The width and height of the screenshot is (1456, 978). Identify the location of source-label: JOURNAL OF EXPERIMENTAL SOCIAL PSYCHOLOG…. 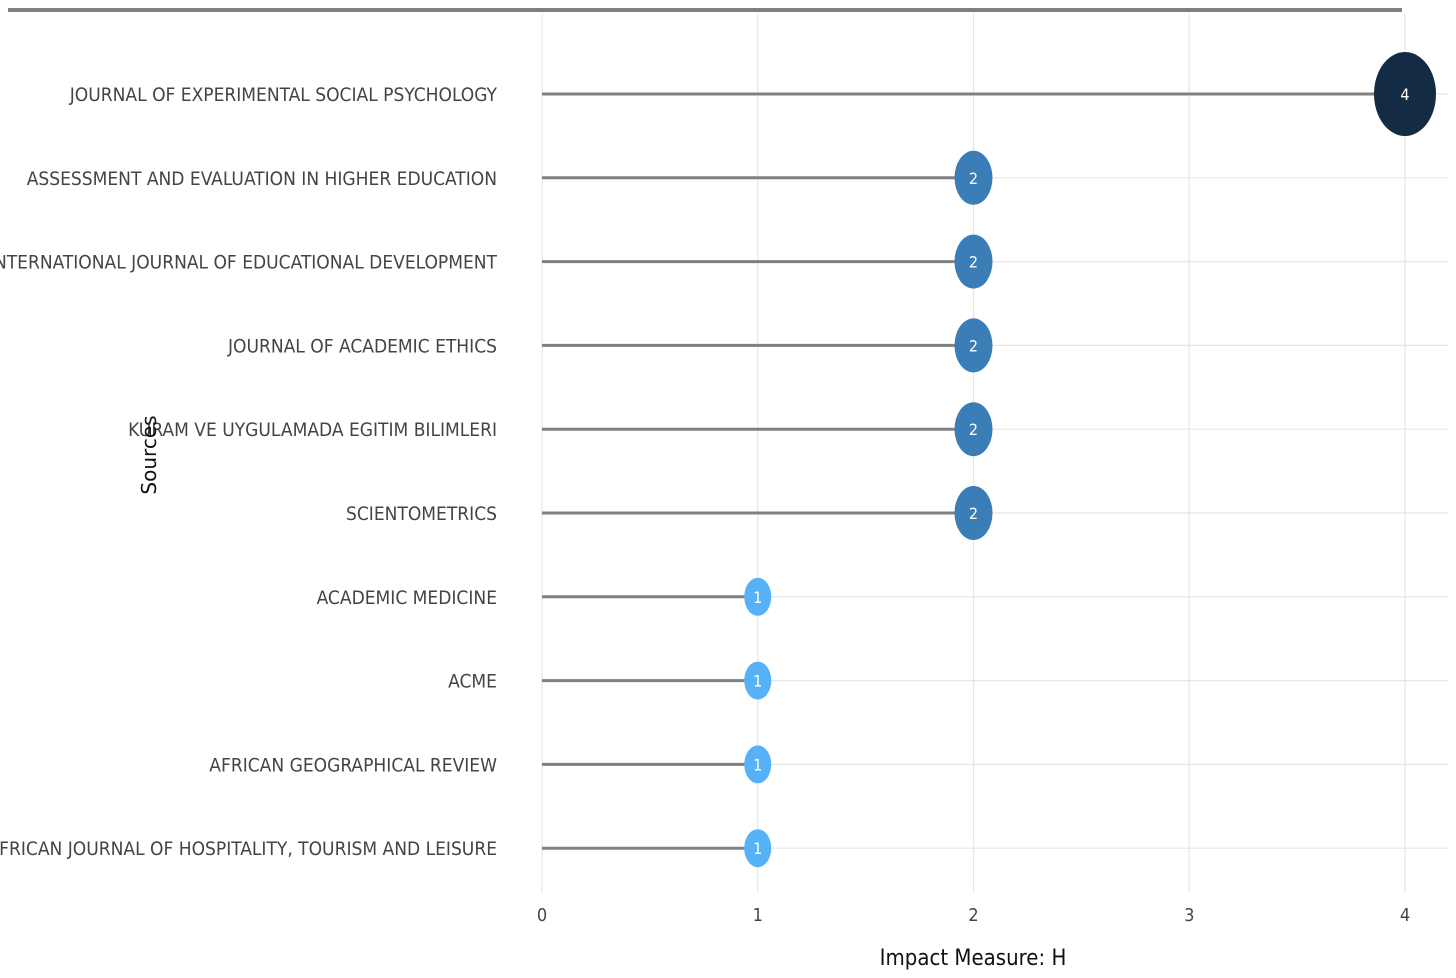
(283, 95).